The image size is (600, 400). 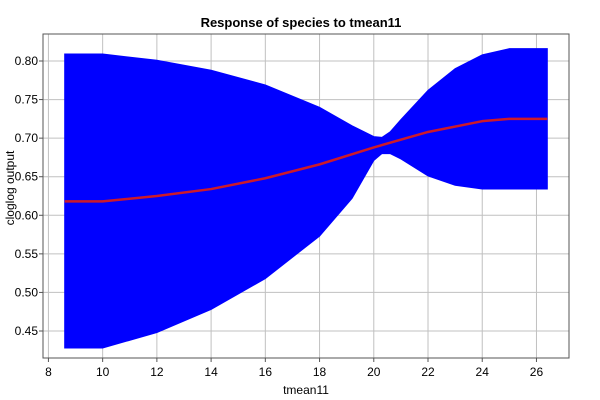 I want to click on y-tick-label: 0.65, so click(x=27, y=177).